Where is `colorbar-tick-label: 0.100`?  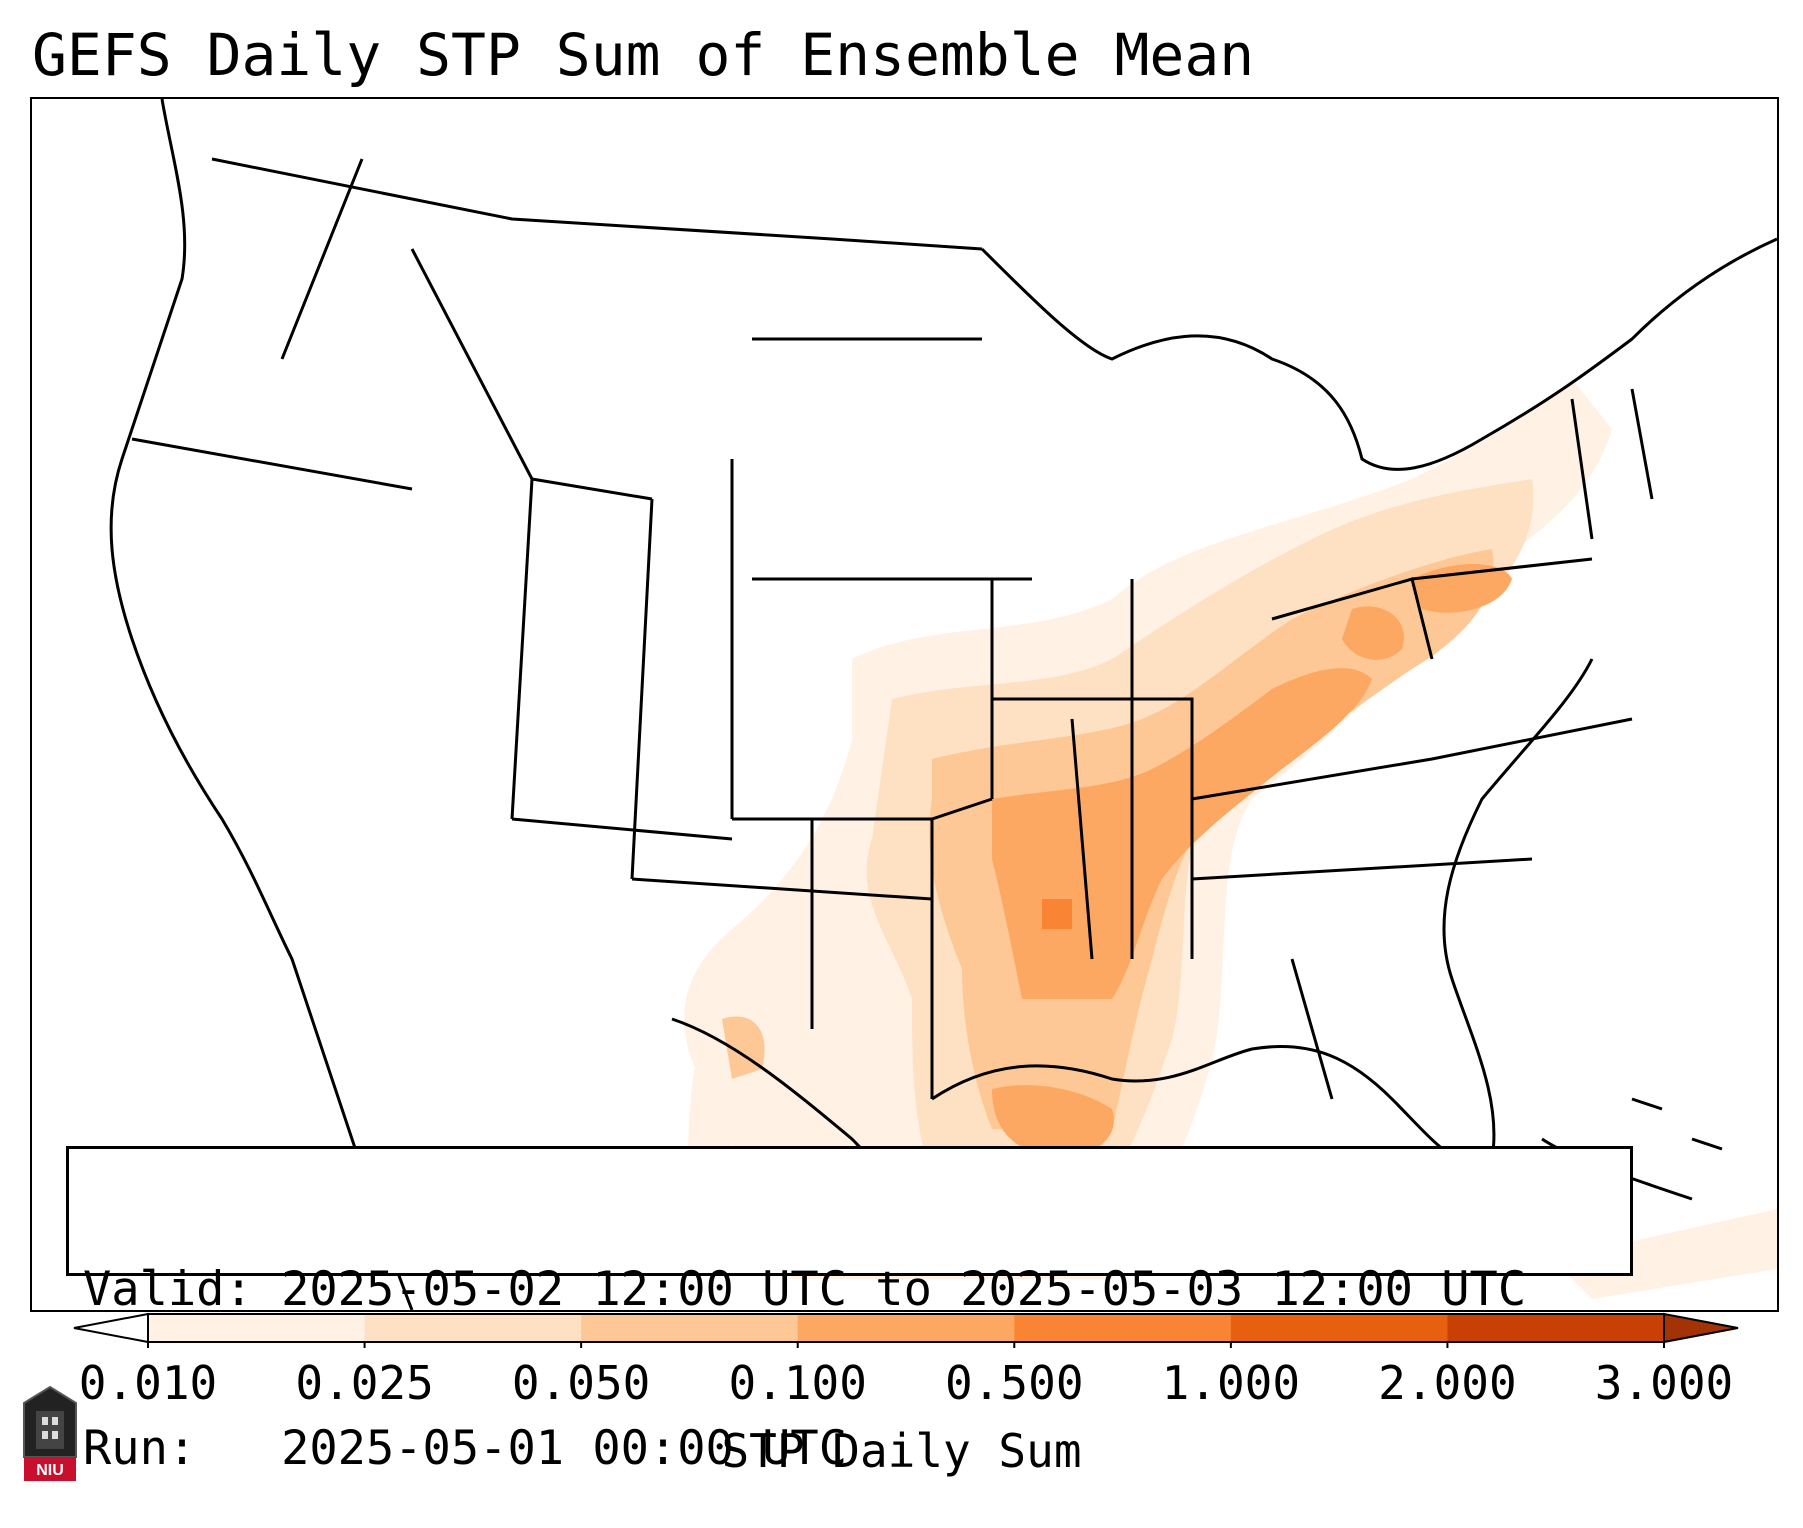
colorbar-tick-label: 0.100 is located at coordinates (797, 1383).